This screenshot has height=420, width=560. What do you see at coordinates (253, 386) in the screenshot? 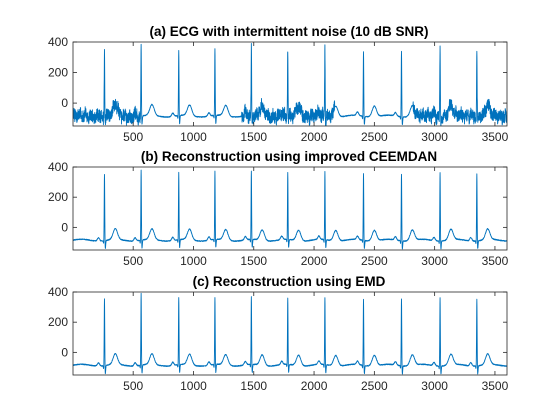
I see `subplot-c-xtick-label: 1500` at bounding box center [253, 386].